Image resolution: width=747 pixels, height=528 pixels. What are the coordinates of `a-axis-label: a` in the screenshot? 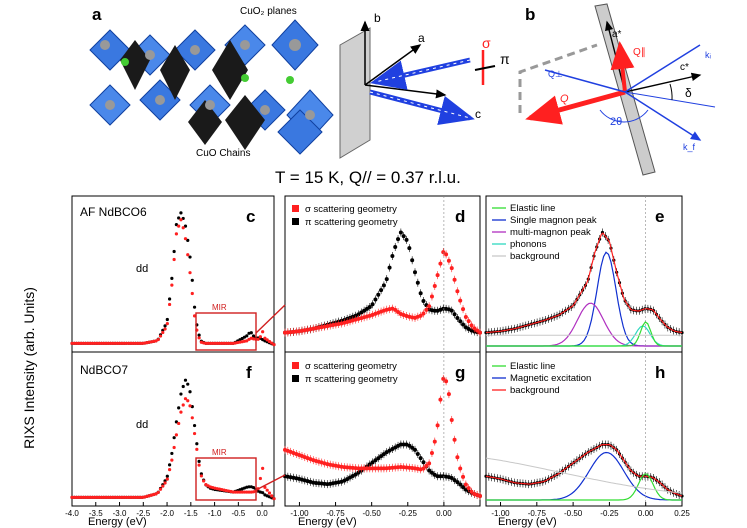 It's located at (421, 38).